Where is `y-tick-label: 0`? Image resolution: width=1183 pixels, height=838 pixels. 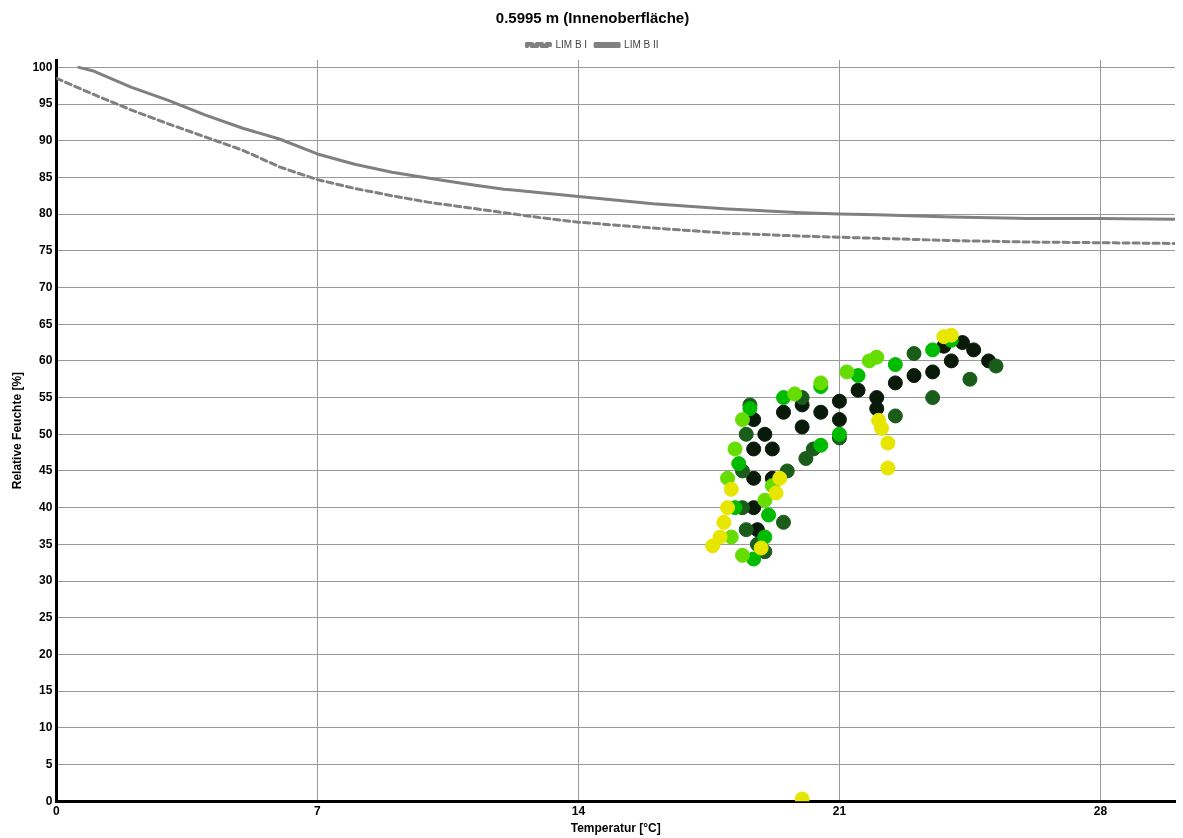 y-tick-label: 0 is located at coordinates (49, 800).